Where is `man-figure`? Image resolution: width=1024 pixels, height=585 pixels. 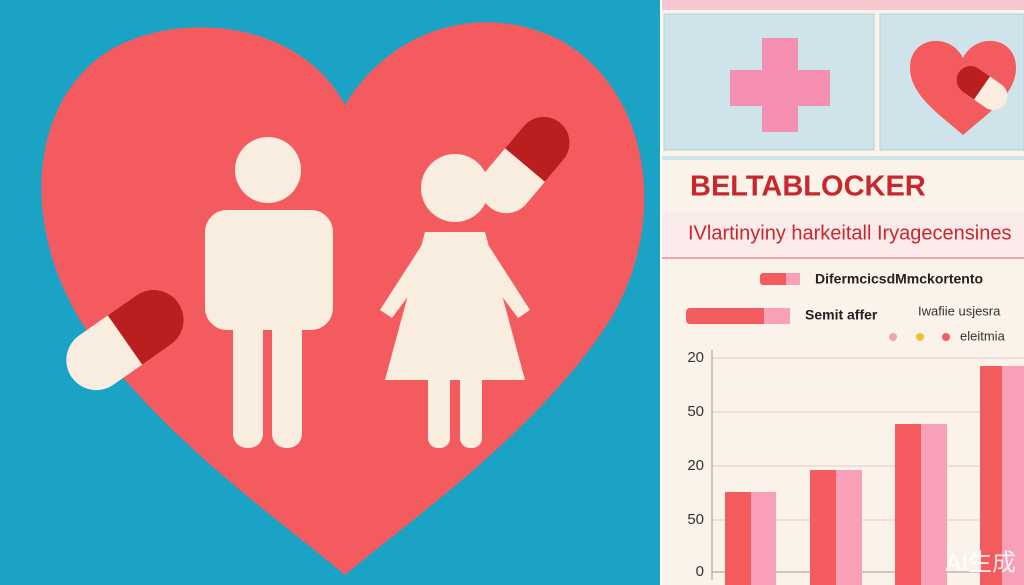
man-figure is located at coordinates (269, 292).